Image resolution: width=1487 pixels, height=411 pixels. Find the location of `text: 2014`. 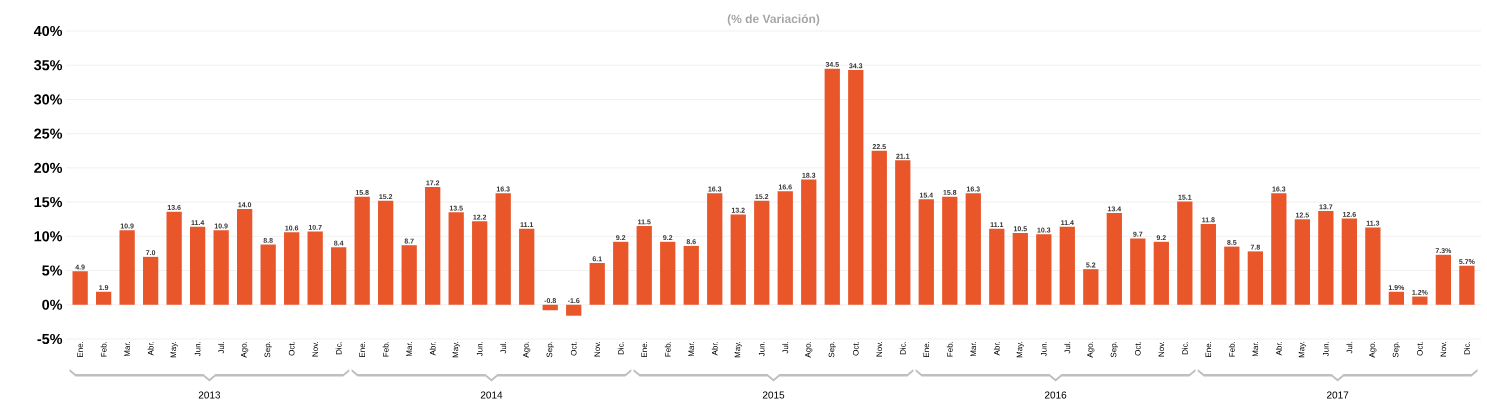

text: 2014 is located at coordinates (491, 395).